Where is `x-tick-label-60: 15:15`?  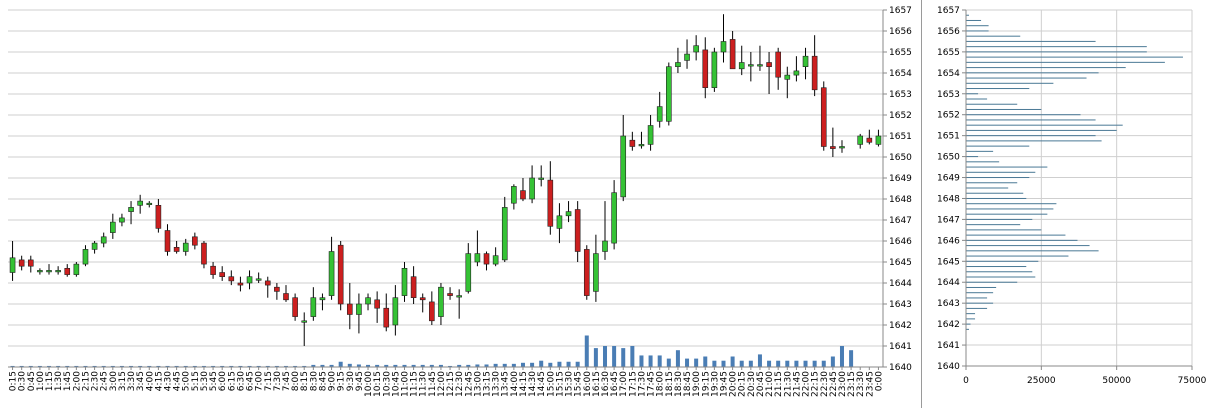 x-tick-label-60: 15:15 is located at coordinates (560, 384).